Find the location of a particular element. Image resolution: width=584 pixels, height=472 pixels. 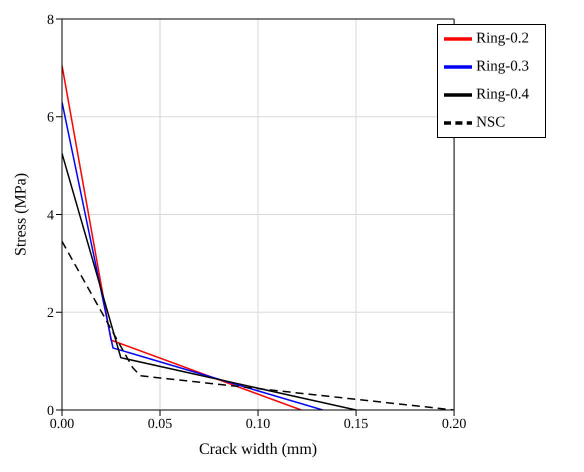

x-tick-label: 0.20 is located at coordinates (454, 424).